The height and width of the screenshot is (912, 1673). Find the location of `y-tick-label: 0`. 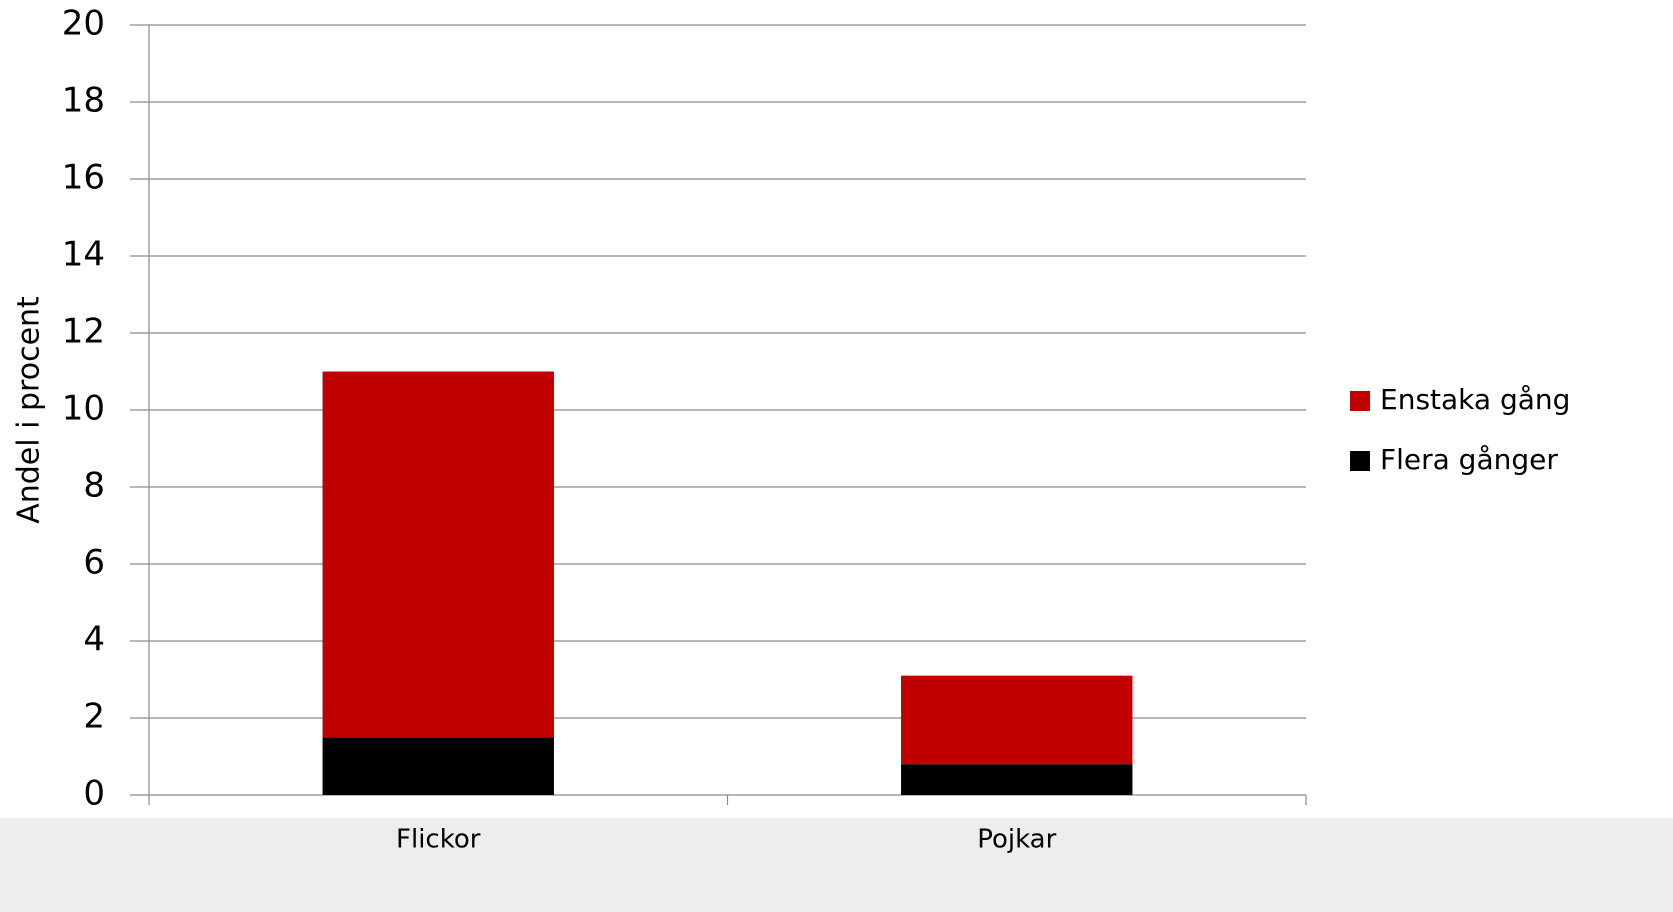

y-tick-label: 0 is located at coordinates (94, 794).